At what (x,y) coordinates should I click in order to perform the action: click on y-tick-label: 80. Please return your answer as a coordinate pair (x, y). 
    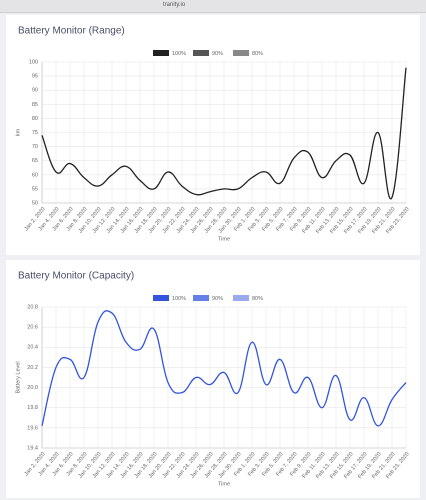
    Looking at the image, I should click on (35, 119).